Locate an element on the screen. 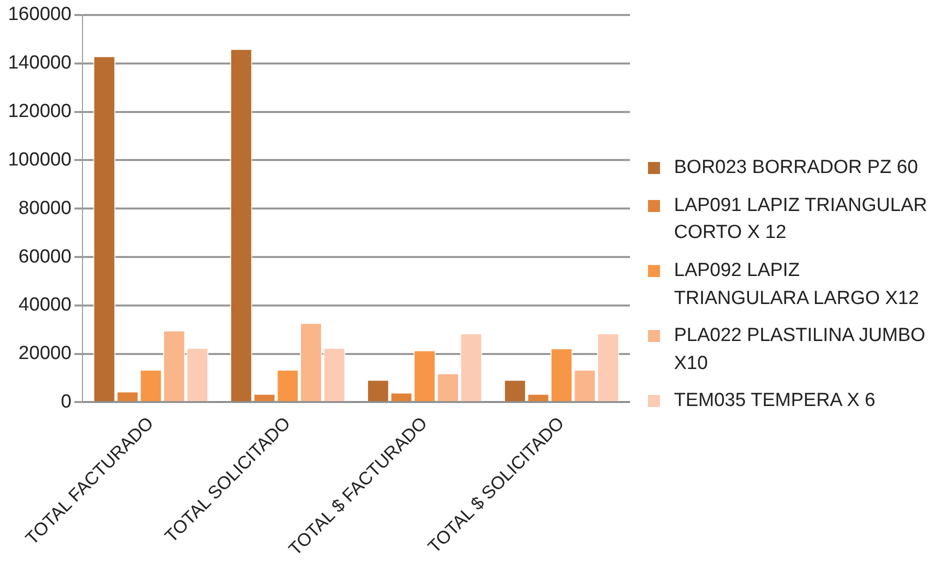  legend-label: TEM035 TEMPERA X 6 is located at coordinates (775, 401).